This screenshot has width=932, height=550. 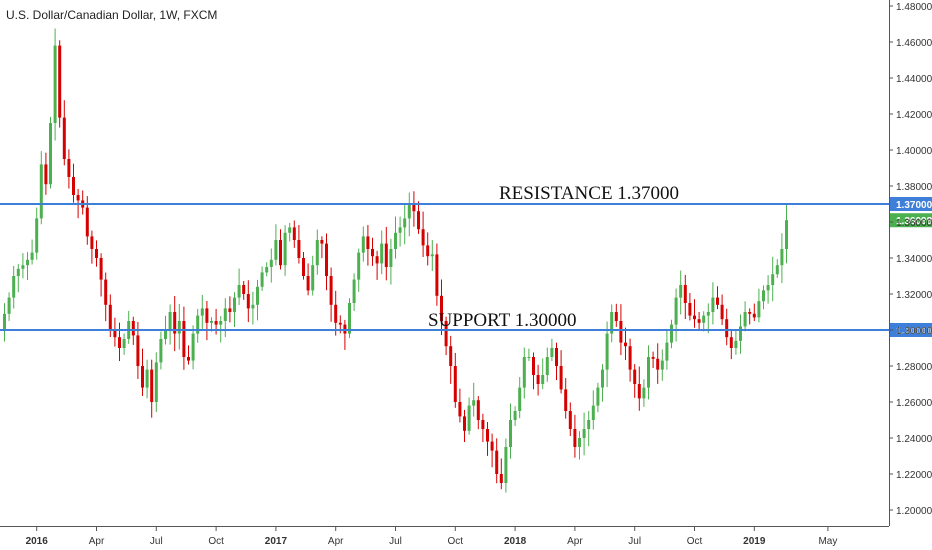 I want to click on x-tick-label: 2019, so click(x=754, y=541).